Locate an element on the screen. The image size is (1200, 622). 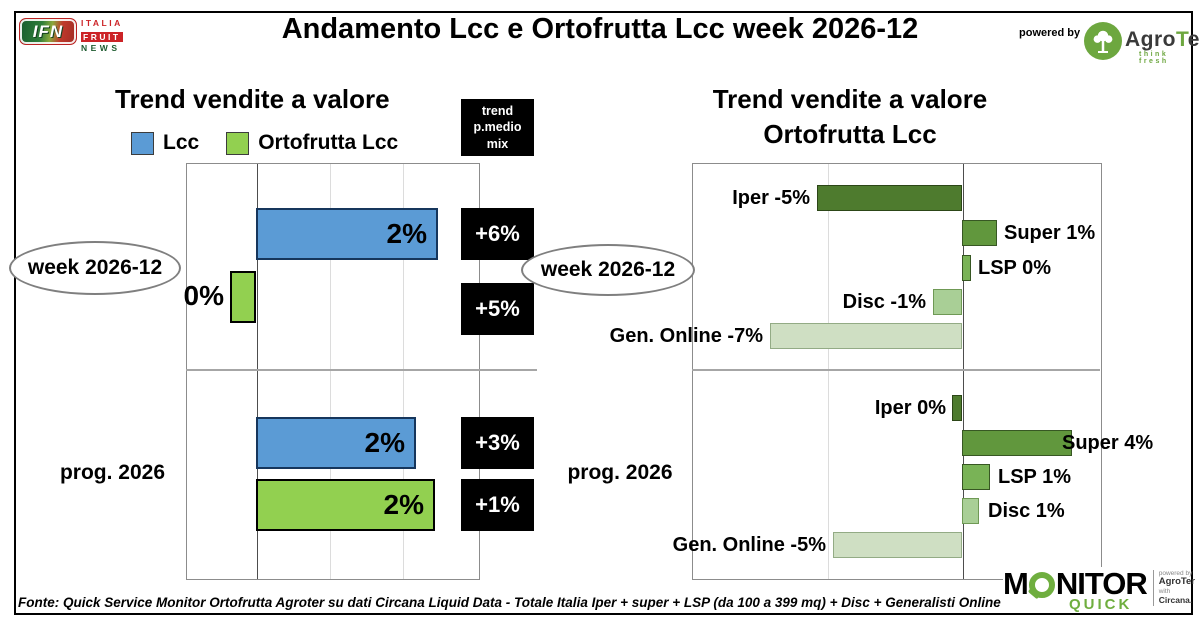
agroter-tagline: think fresh is located at coordinates (1154, 58).